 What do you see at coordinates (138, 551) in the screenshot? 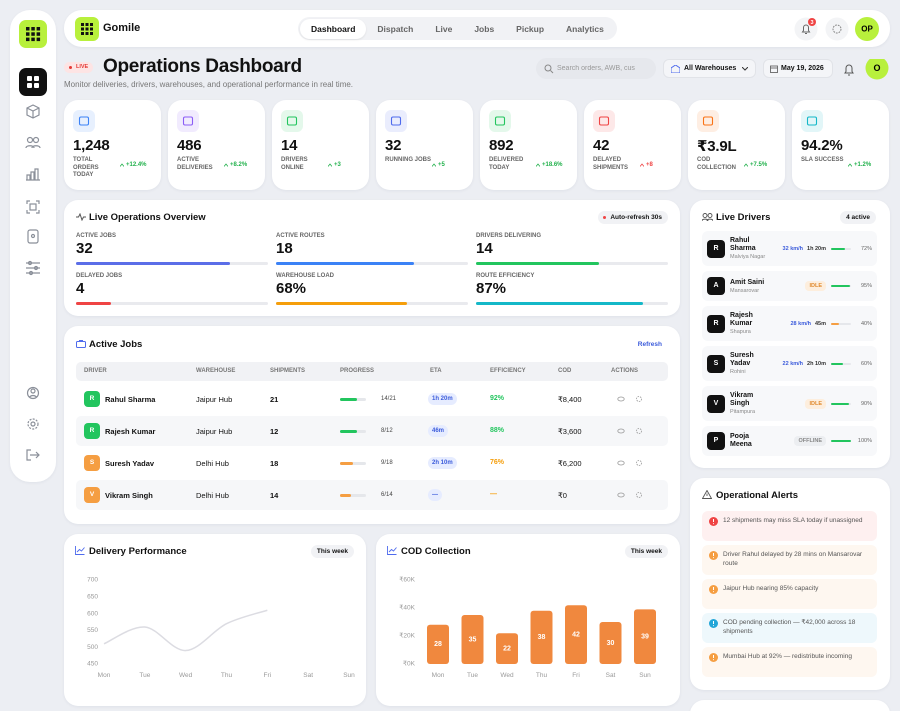
I see `chart-title: Delivery Performance` at bounding box center [138, 551].